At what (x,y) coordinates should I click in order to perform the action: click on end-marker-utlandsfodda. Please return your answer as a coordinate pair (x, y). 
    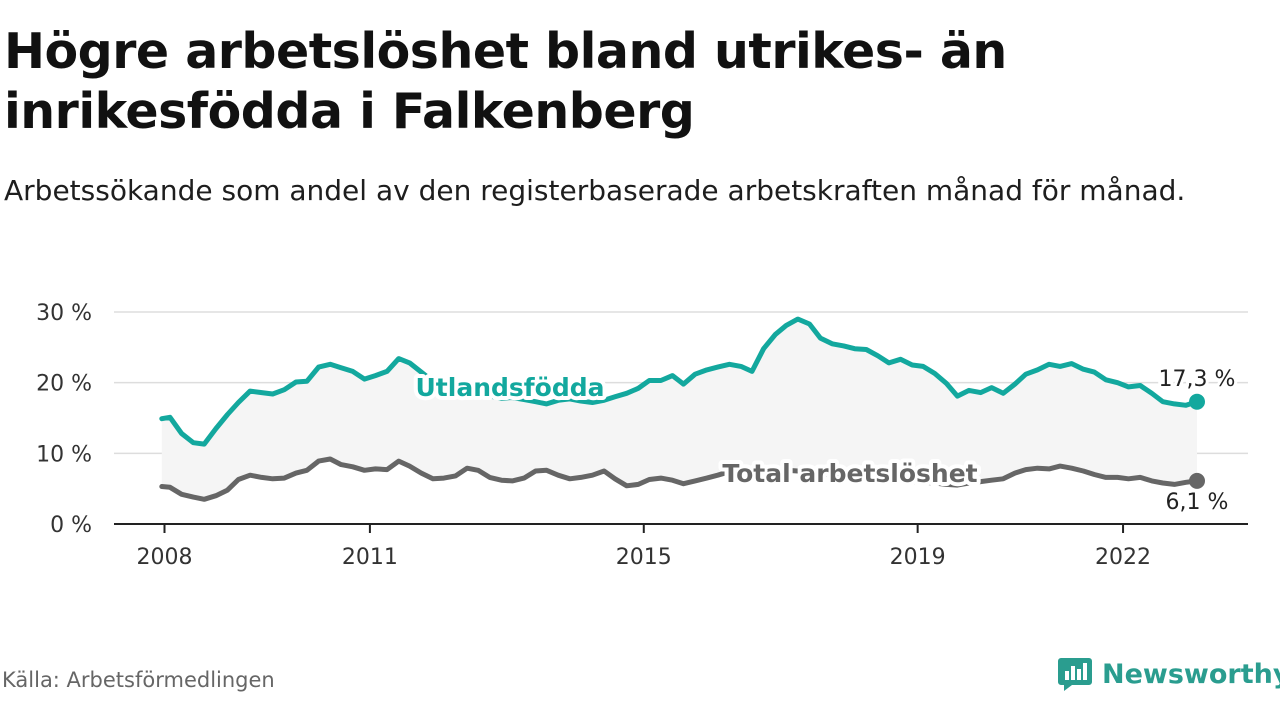
    Looking at the image, I should click on (1197, 401).